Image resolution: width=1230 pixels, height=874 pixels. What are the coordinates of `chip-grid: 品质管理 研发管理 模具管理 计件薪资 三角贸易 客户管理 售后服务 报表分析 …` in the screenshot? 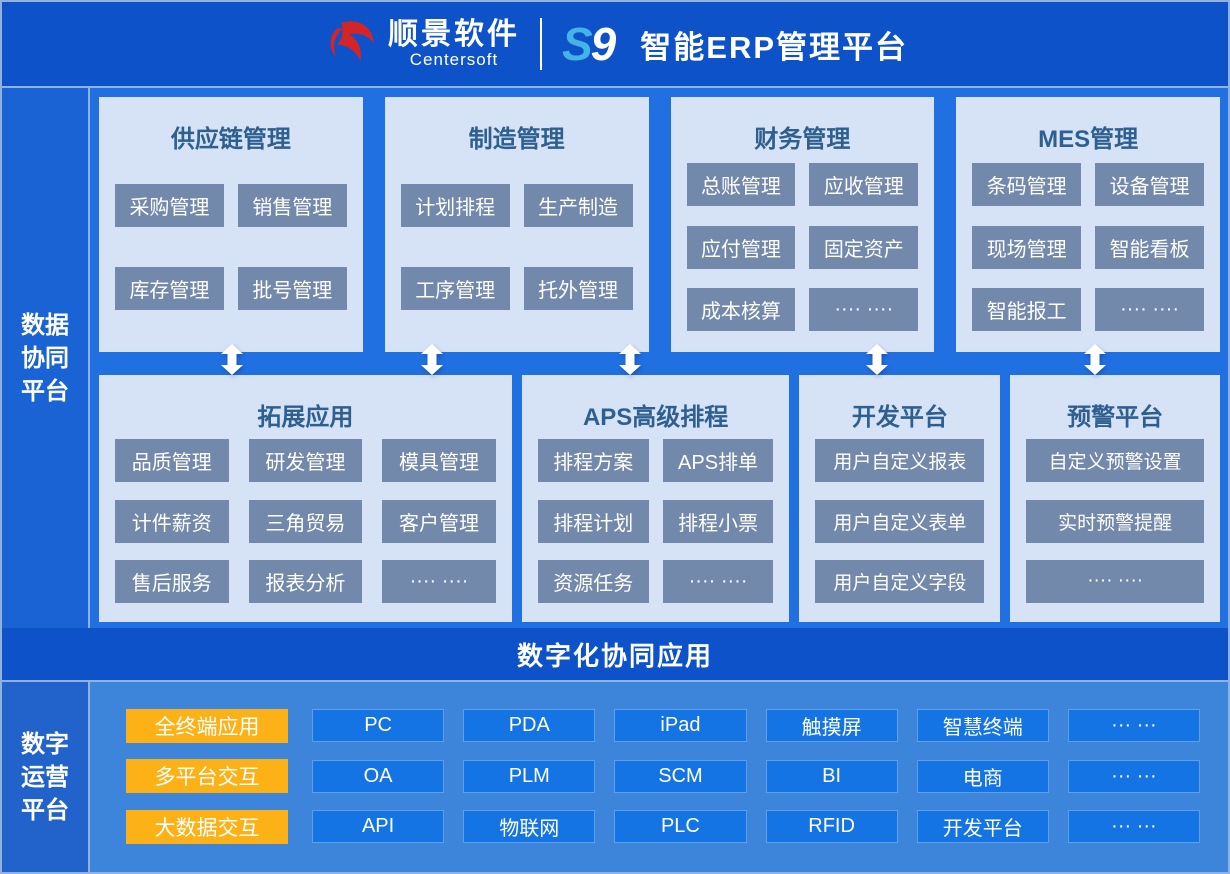 It's located at (305, 521).